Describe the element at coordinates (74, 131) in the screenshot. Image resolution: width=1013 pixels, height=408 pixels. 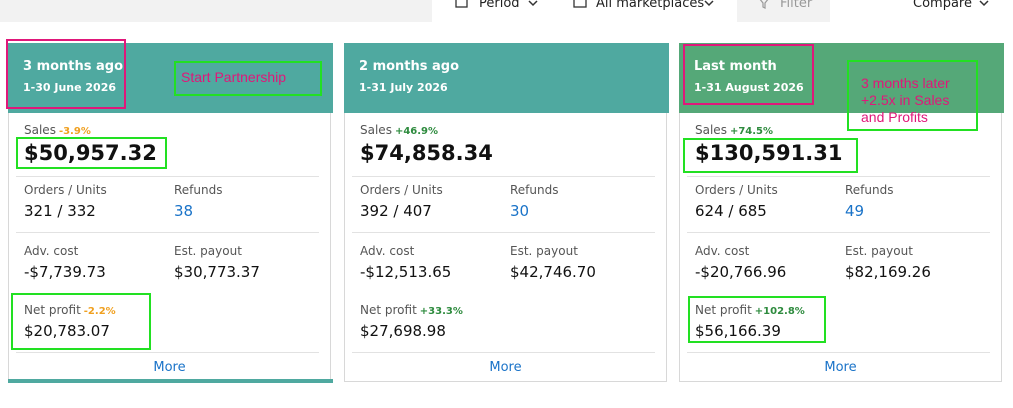
I see `sales-change: -3.9%` at that location.